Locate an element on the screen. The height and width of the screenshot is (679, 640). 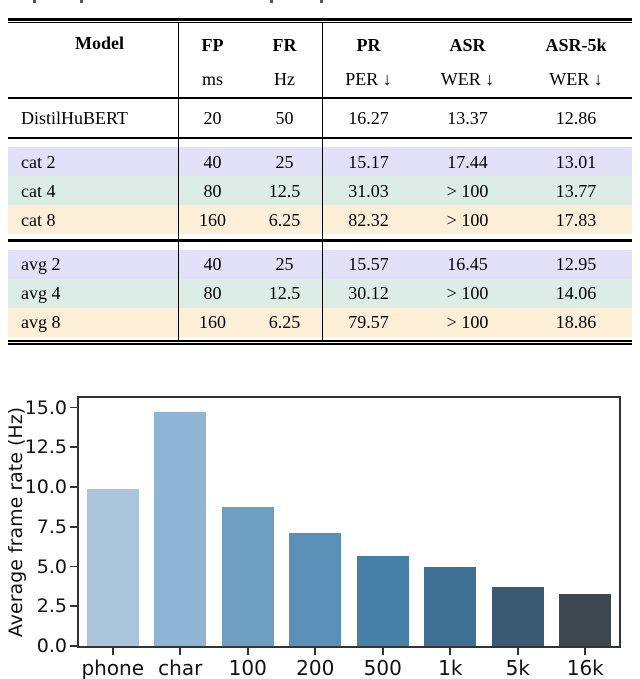
y-axis-tick-label: 10.0 is located at coordinates (45, 487).